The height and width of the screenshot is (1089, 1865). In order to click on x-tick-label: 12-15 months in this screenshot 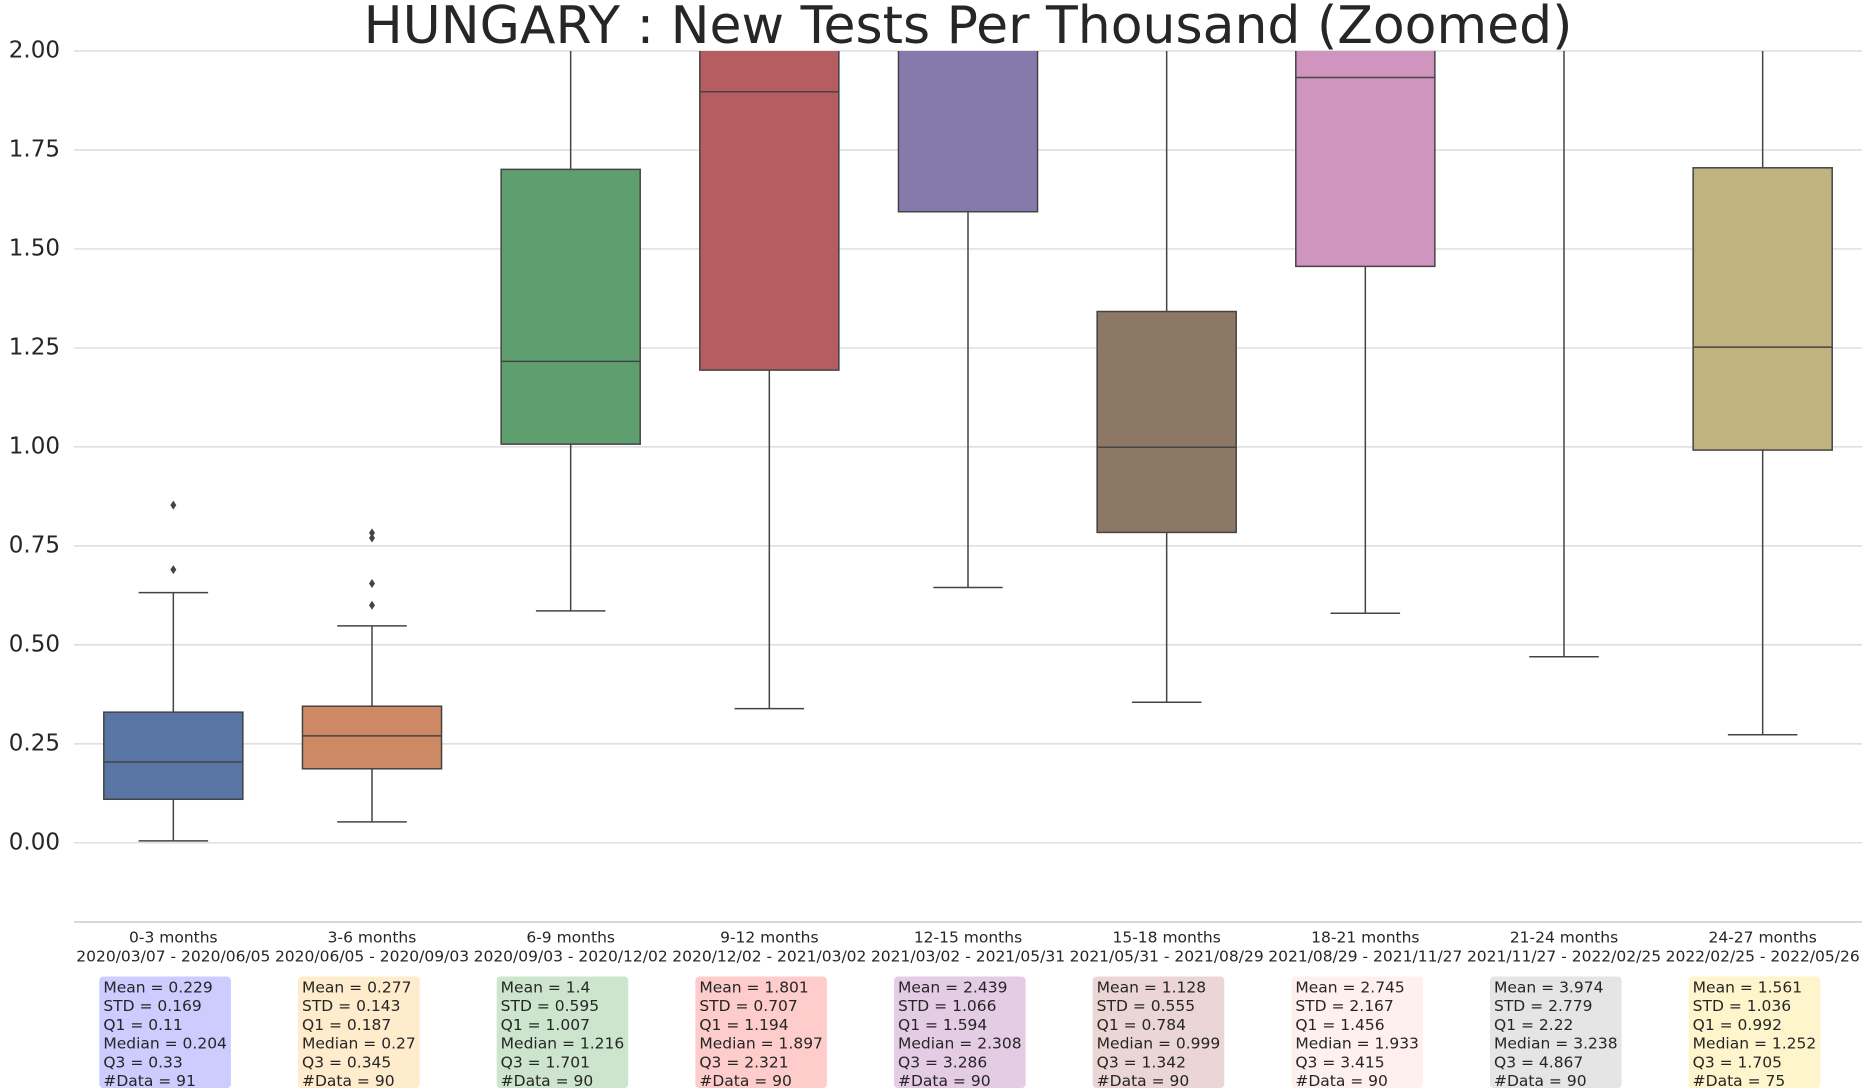, I will do `click(968, 938)`.